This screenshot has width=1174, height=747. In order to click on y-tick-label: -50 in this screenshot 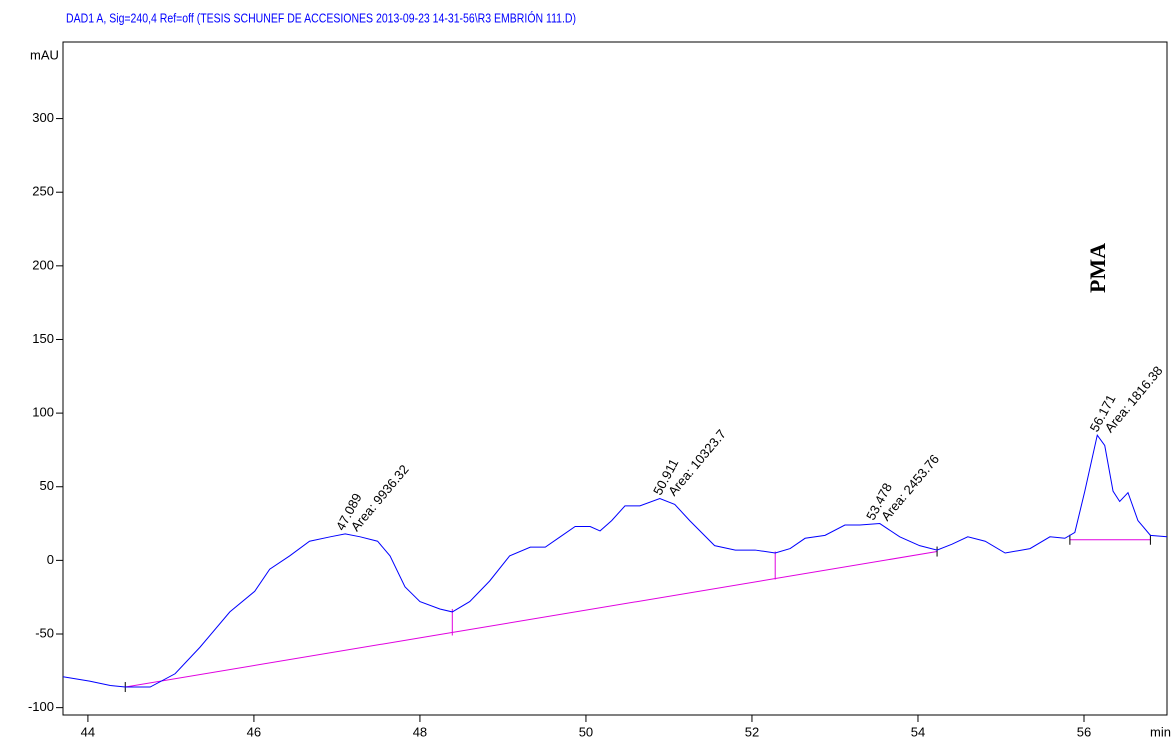, I will do `click(44, 632)`.